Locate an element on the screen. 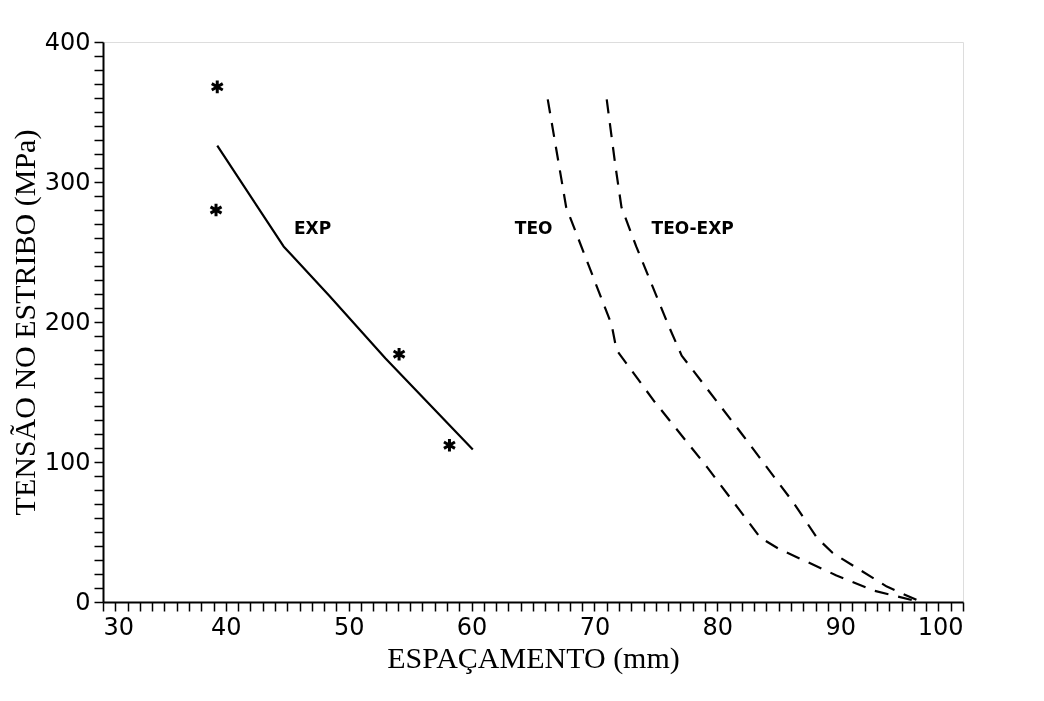 Image resolution: width=1044 pixels, height=701 pixels. x-tick-label: 50 is located at coordinates (349, 626).